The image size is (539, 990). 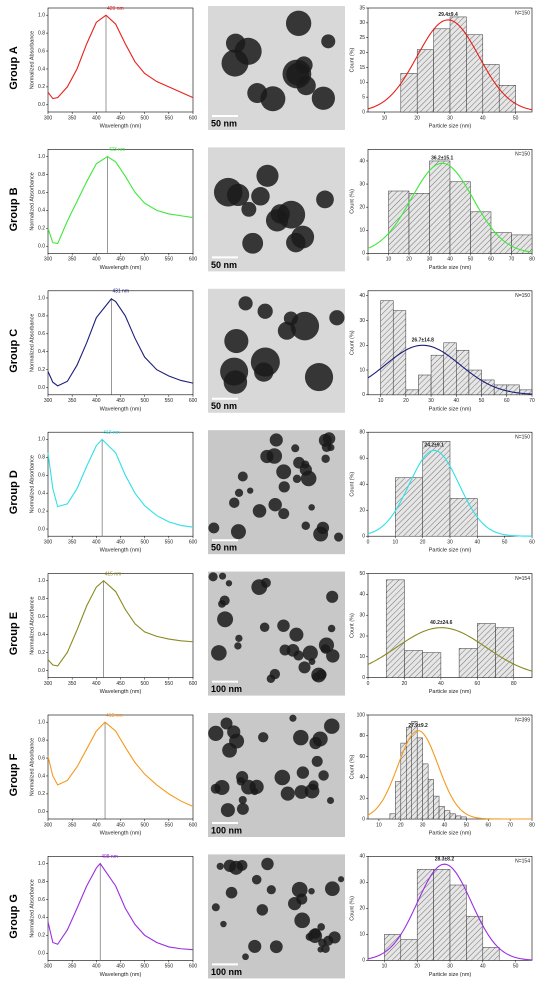 I want to click on x-tick-label: 50, so click(x=516, y=118).